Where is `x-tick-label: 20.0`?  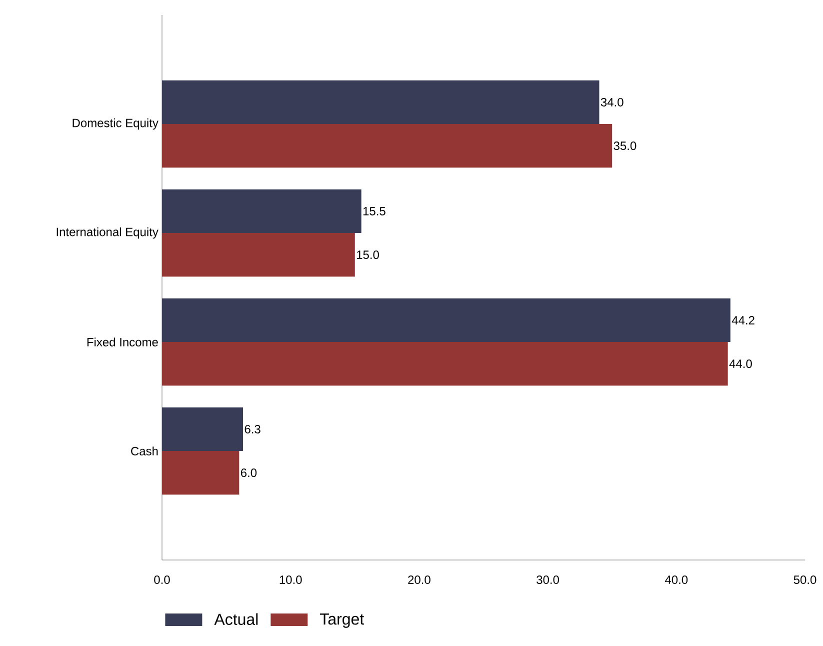
x-tick-label: 20.0 is located at coordinates (419, 580).